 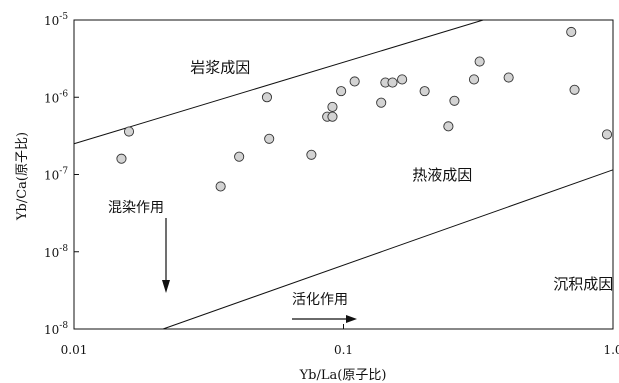 What do you see at coordinates (611, 350) in the screenshot?
I see `x-tick-label-2: 1.0` at bounding box center [611, 350].